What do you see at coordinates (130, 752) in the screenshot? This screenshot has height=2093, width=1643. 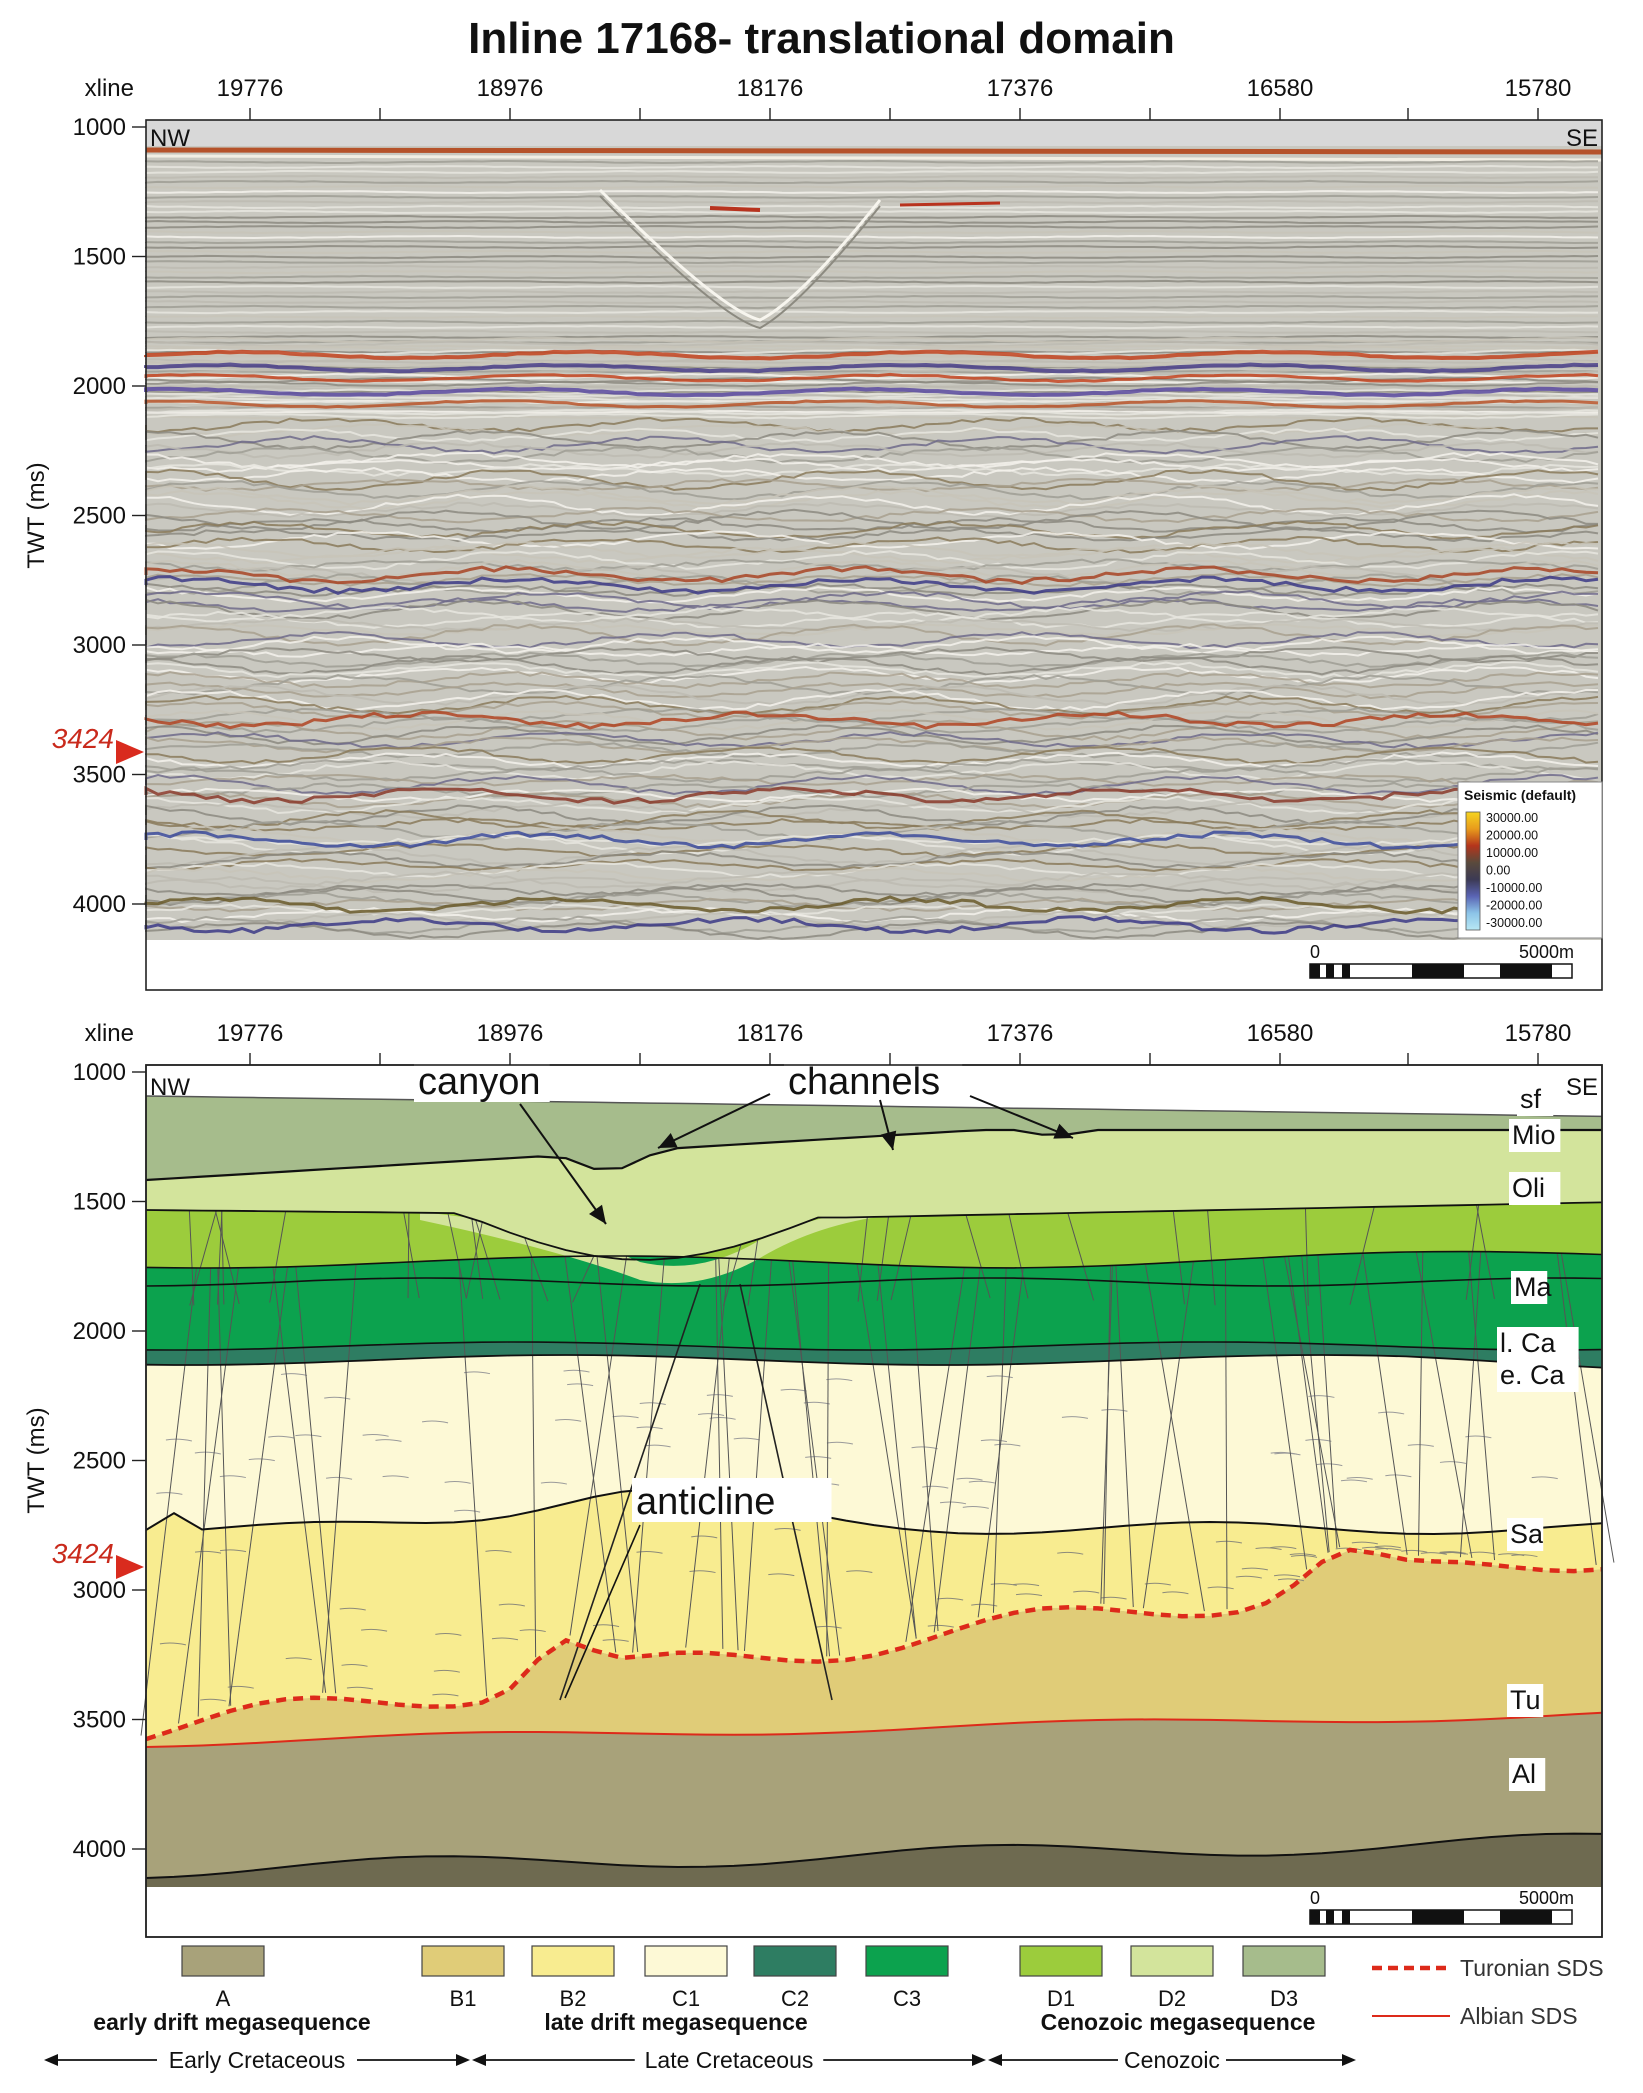 I see `seismic-panel-marker-triangle` at bounding box center [130, 752].